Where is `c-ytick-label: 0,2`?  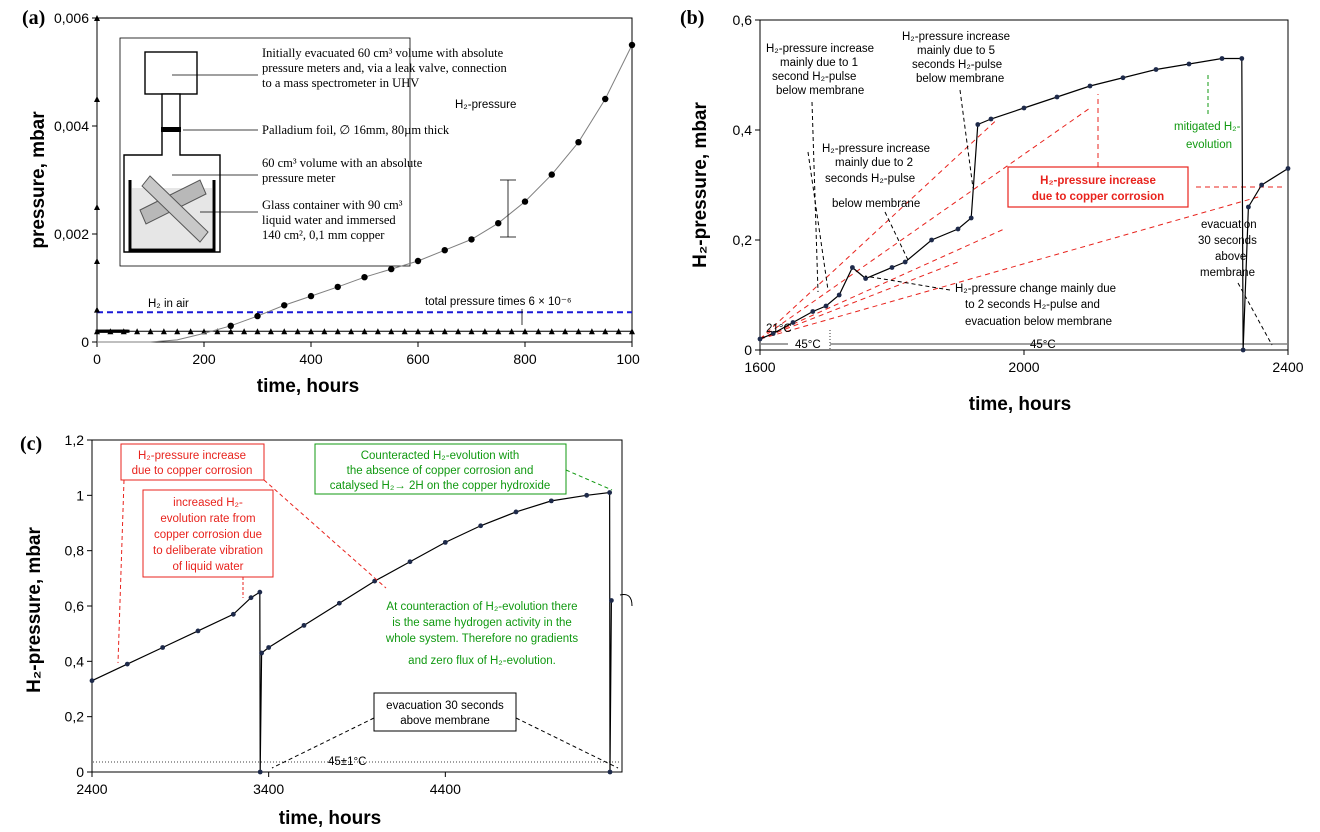 c-ytick-label: 0,2 is located at coordinates (75, 717).